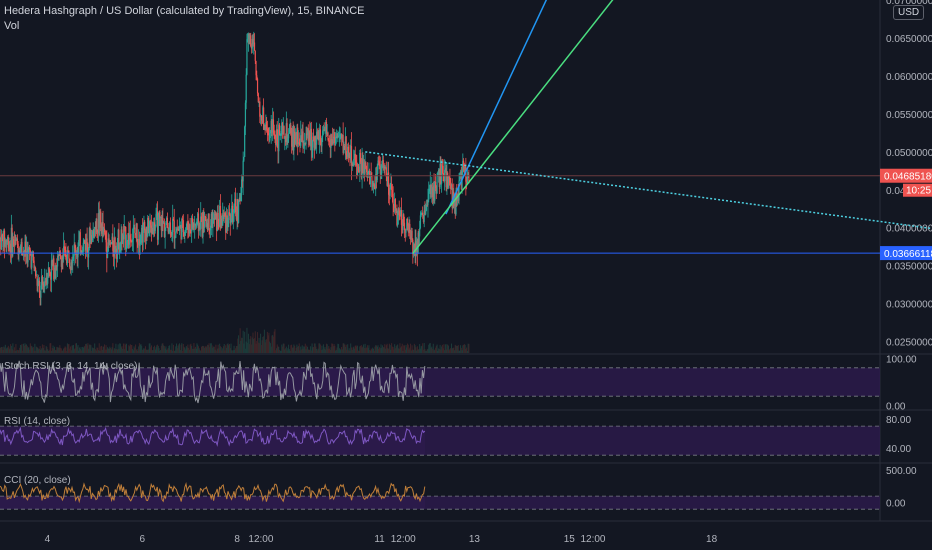  What do you see at coordinates (71, 366) in the screenshot?
I see `stoch-rsi-label: Stoch RSI (3, 3, 14, 14, close)` at bounding box center [71, 366].